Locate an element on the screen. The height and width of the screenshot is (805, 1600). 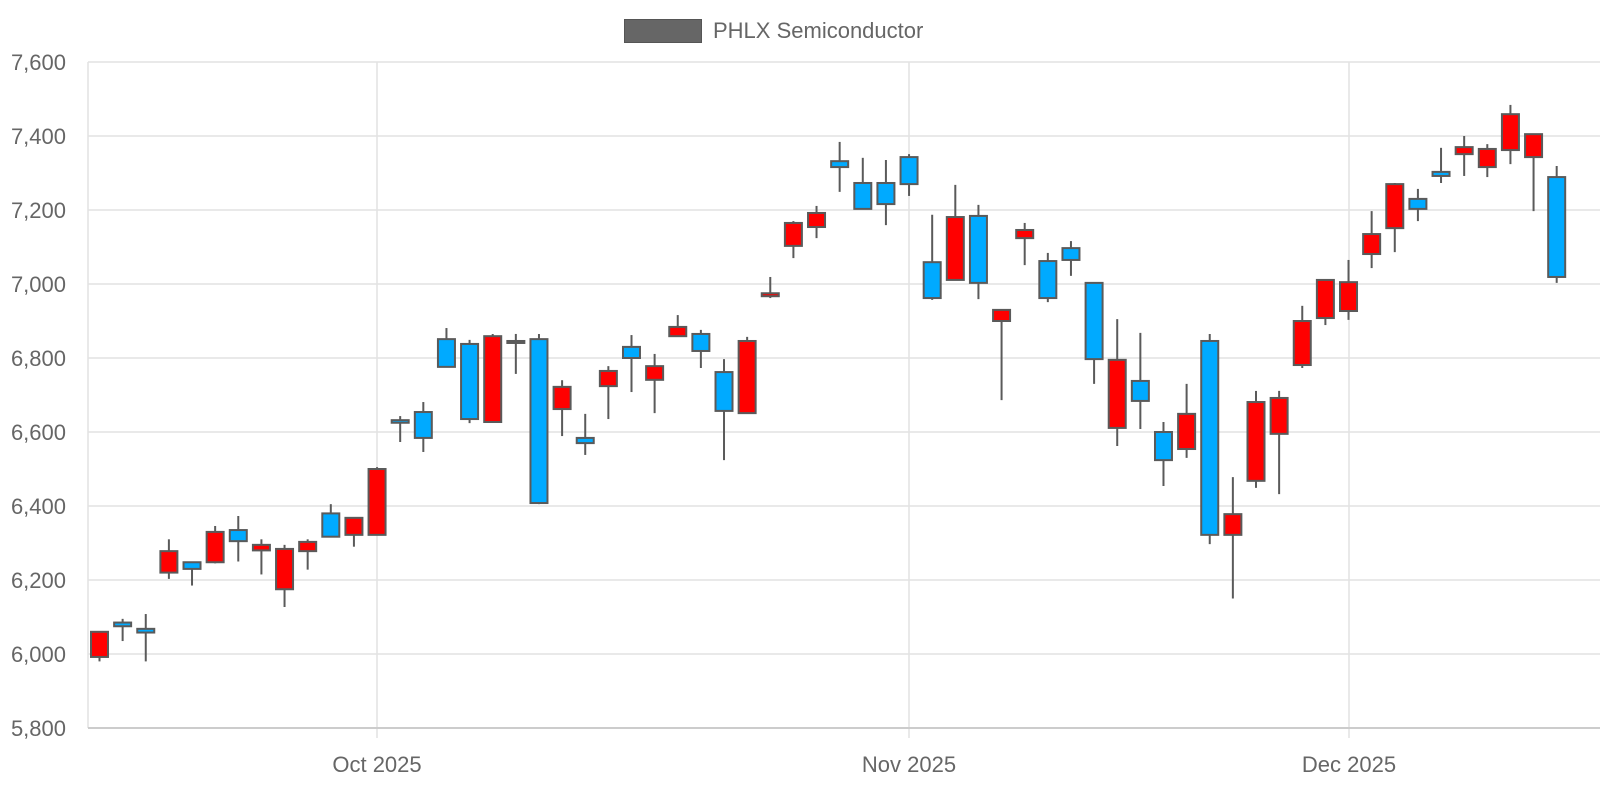
y-tick-label: 7,600 is located at coordinates (38, 62).